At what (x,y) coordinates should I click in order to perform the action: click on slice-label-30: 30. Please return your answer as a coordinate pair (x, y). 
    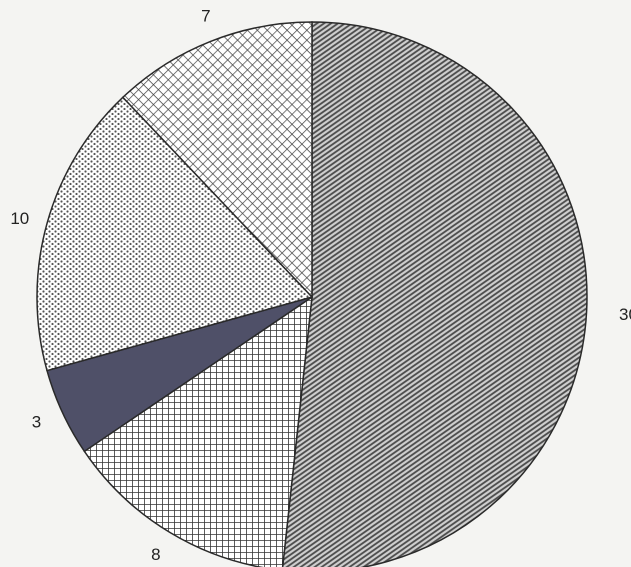
    Looking at the image, I should click on (625, 314).